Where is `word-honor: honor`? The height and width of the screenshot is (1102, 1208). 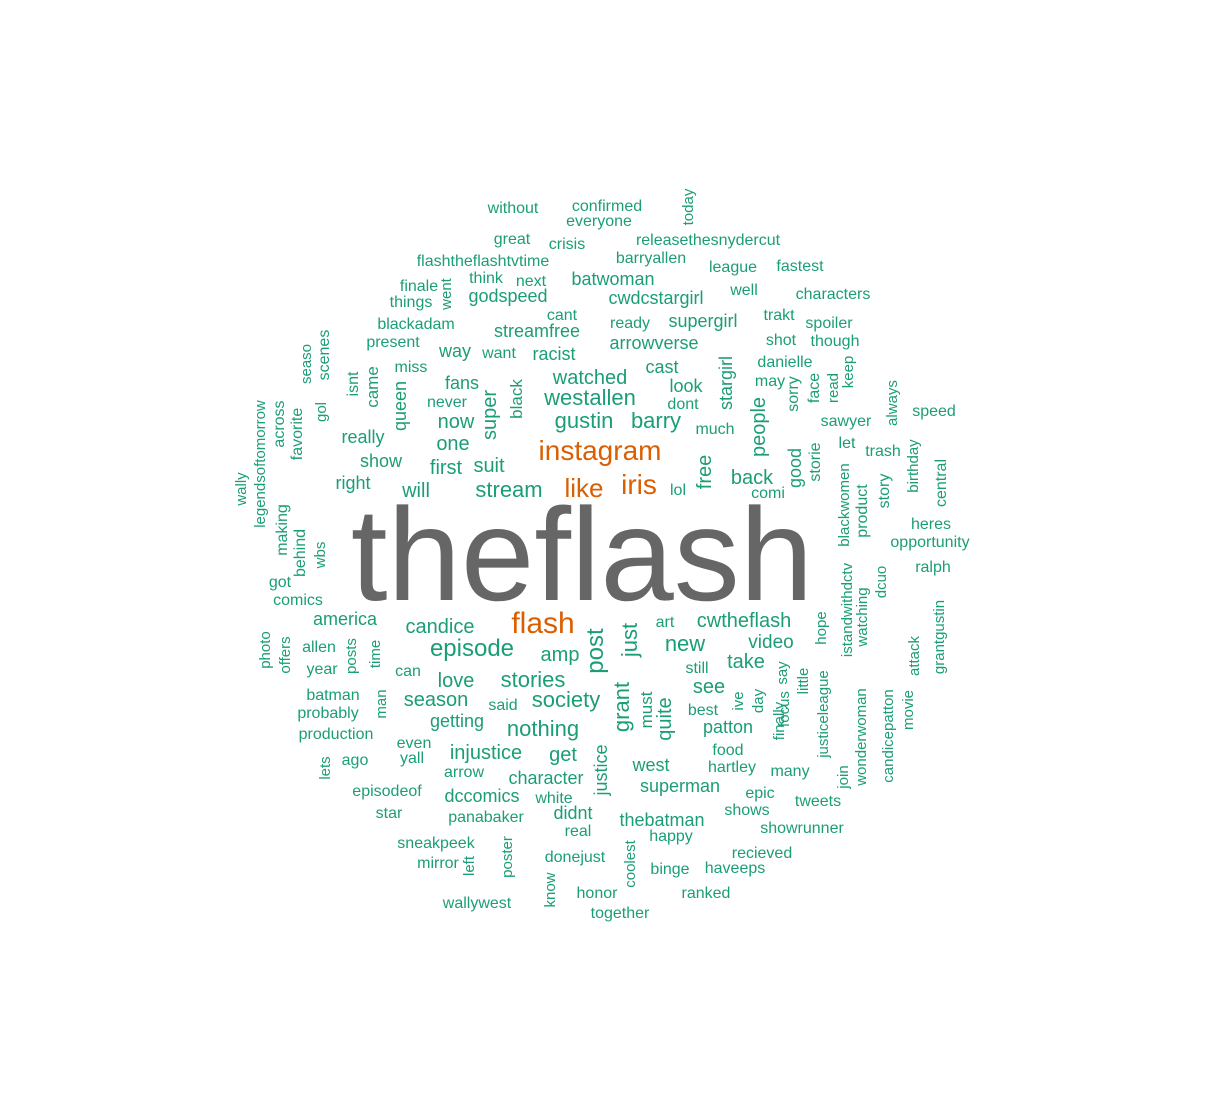 word-honor: honor is located at coordinates (598, 893).